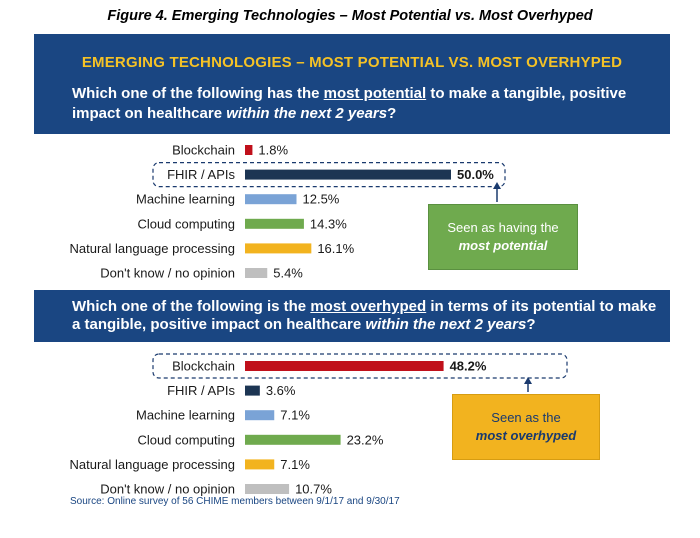  Describe the element at coordinates (335, 248) in the screenshot. I see `value-label-0-4: 16.1%` at that location.